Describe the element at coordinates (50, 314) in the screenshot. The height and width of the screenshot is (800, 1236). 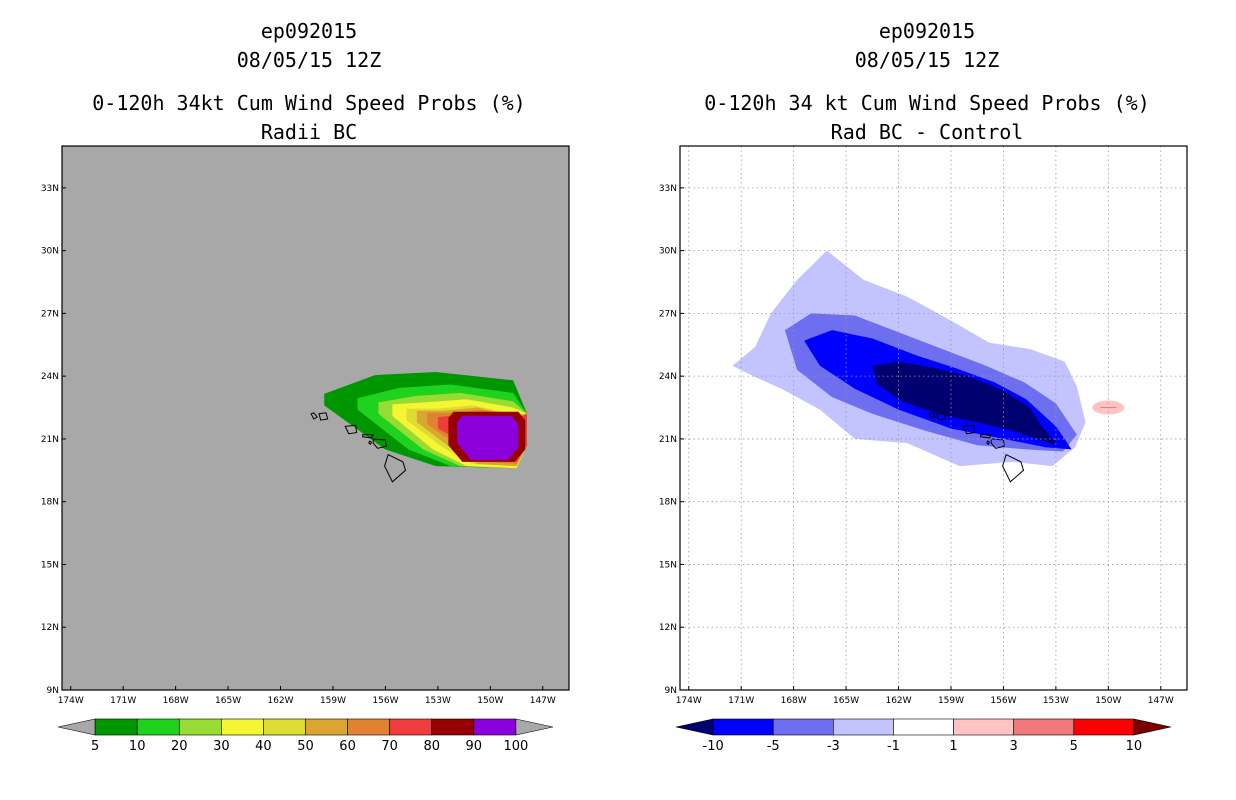
I see `left-y-tick-label: 27N` at that location.